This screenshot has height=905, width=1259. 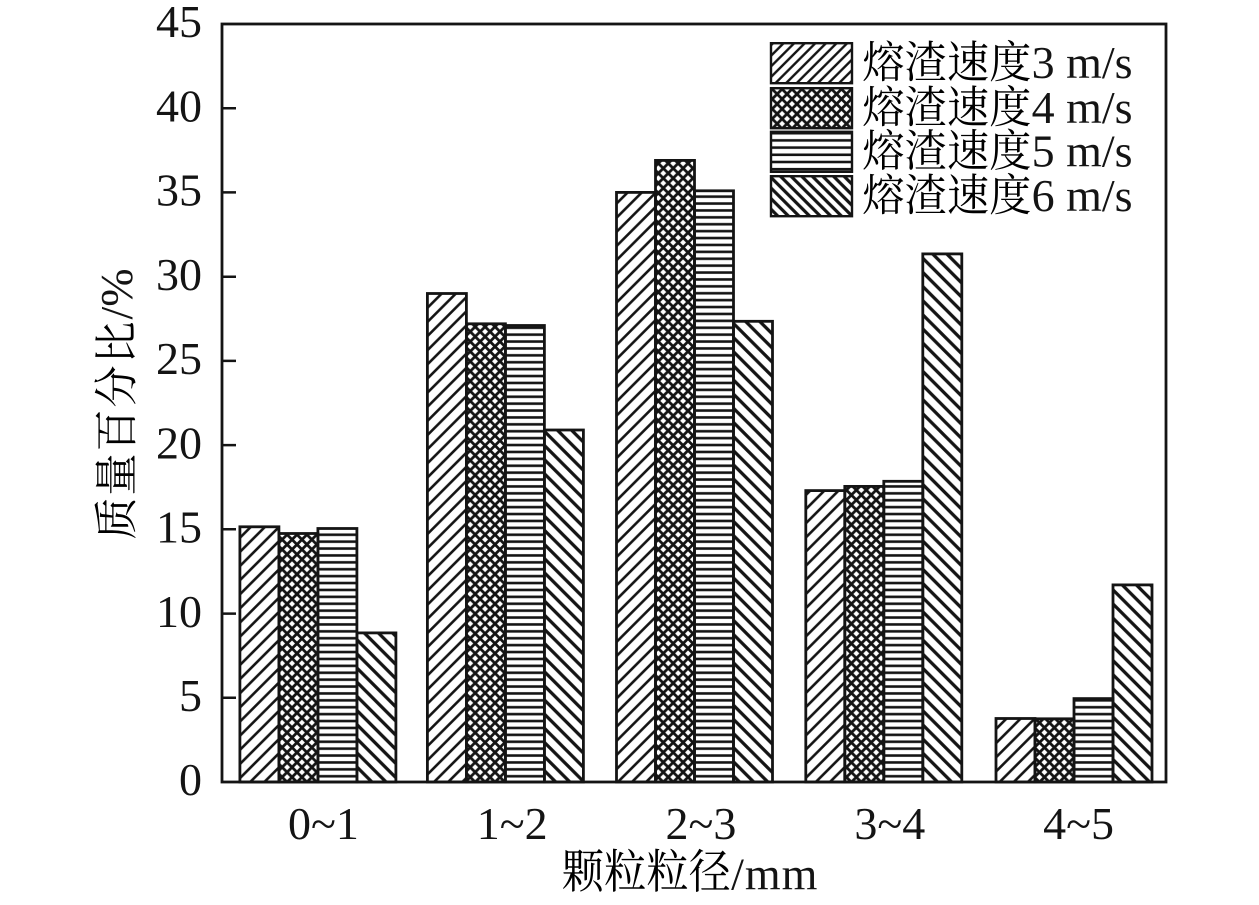 What do you see at coordinates (179, 23) in the screenshot?
I see `svg-text: 45` at bounding box center [179, 23].